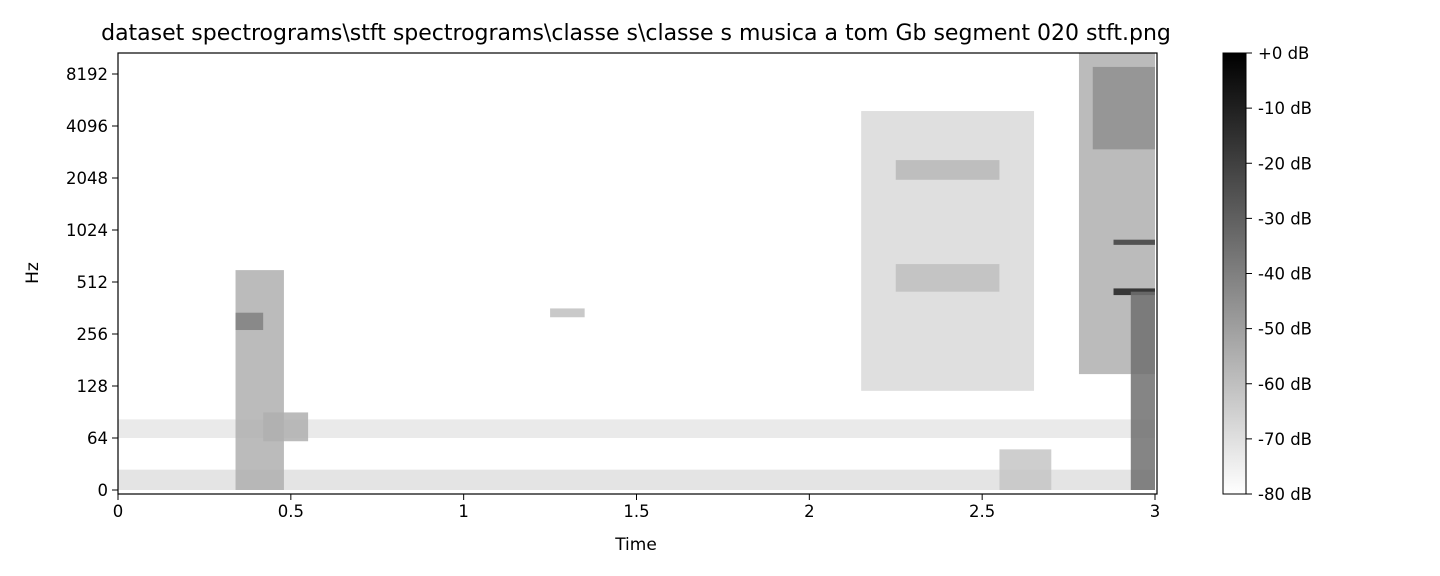 This screenshot has width=1440, height=576. I want to click on y-tick-label: 2048, so click(87, 178).